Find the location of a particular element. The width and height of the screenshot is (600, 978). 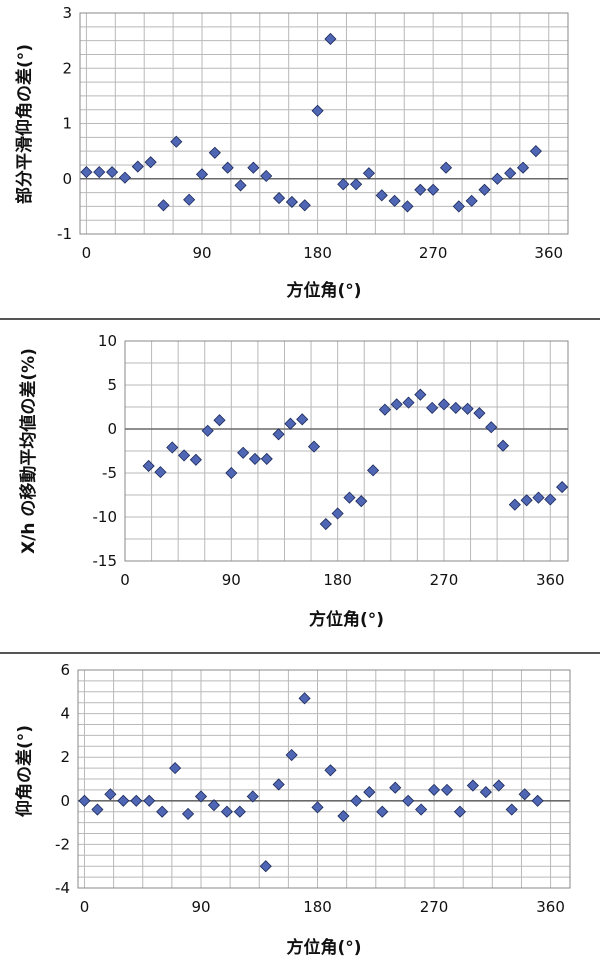

y-tick-label: 0 is located at coordinates (112, 429).